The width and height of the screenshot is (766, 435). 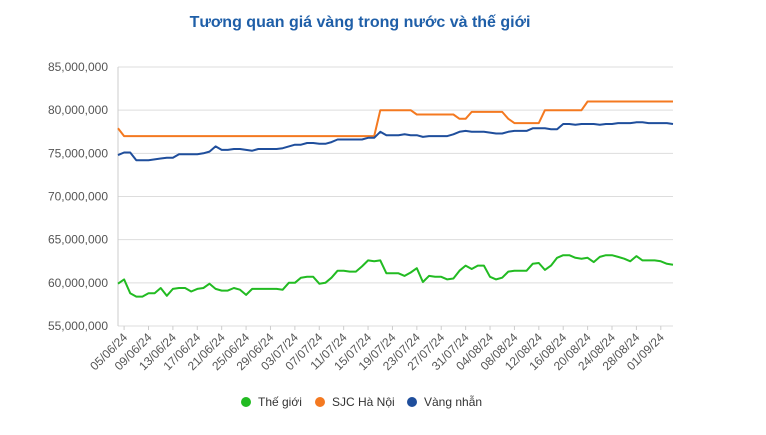 I want to click on y-tick-label: 70,000,000, so click(x=78, y=197).